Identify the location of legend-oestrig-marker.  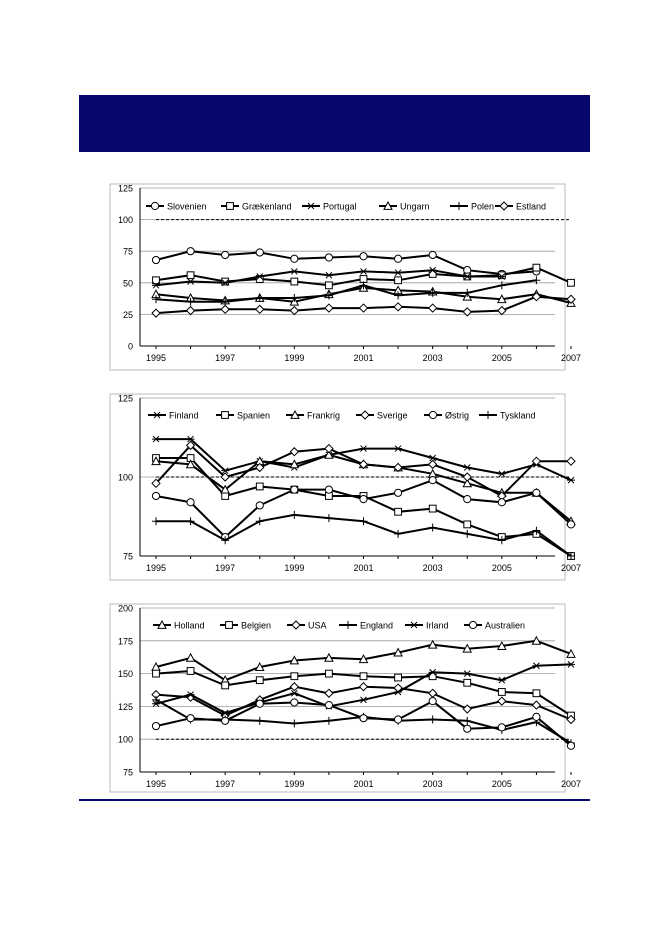
(433, 415).